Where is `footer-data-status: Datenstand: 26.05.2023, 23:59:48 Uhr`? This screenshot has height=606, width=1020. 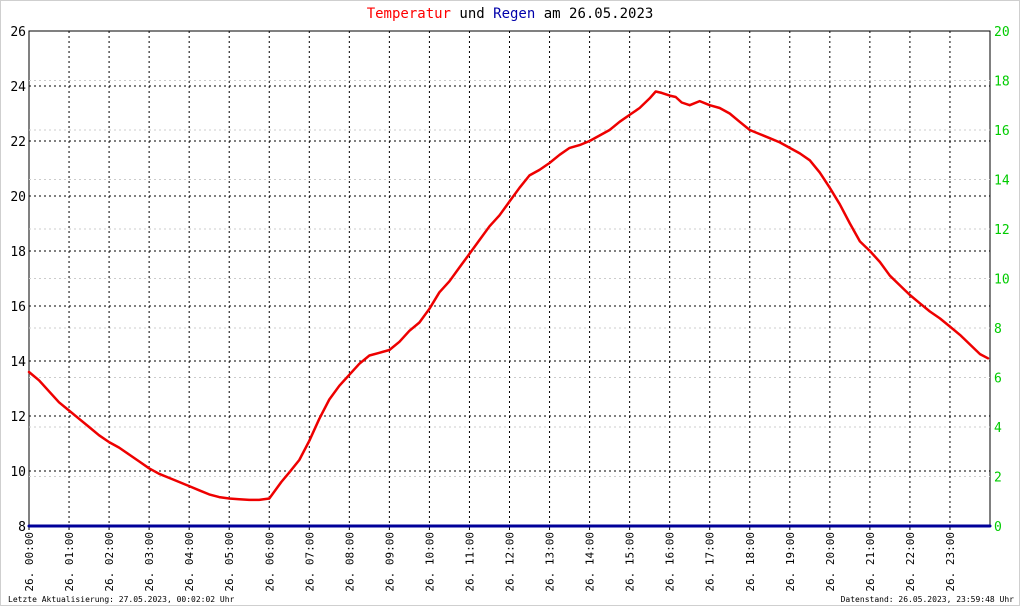
footer-data-status: Datenstand: 26.05.2023, 23:59:48 Uhr is located at coordinates (928, 599).